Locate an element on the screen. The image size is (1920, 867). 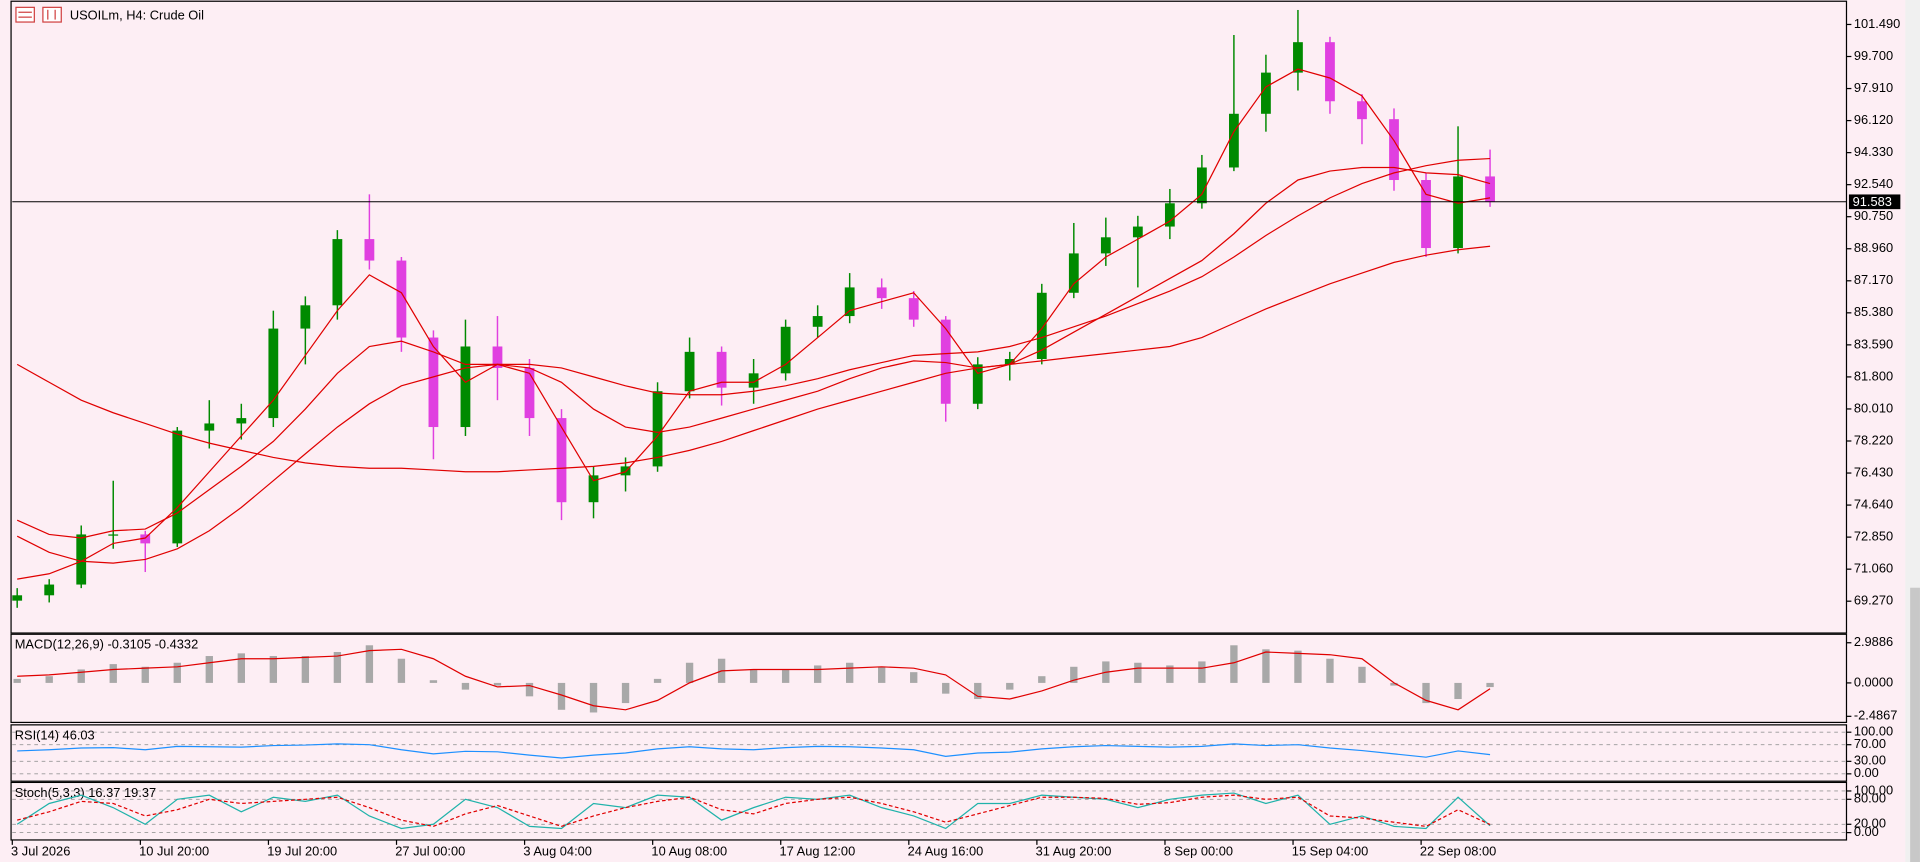
y-tick-label: 69.270 is located at coordinates (1873, 600).